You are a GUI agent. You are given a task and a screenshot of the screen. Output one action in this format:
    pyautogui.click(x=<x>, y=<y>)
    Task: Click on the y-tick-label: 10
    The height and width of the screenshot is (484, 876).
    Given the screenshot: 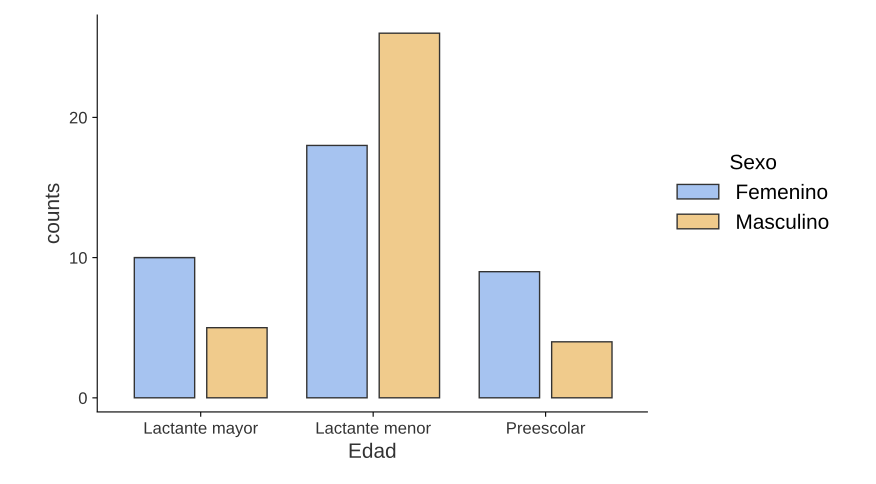 What is the action you would take?
    pyautogui.click(x=78, y=258)
    